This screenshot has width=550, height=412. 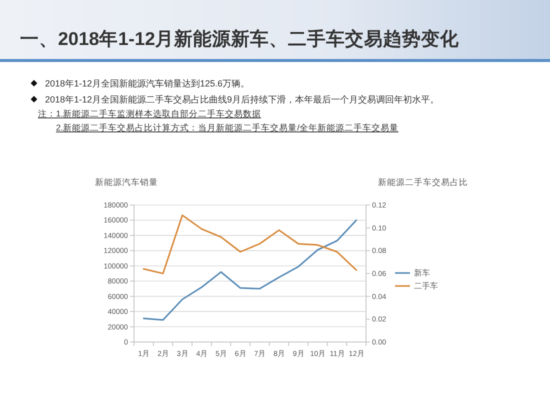 I want to click on annotation: 注：1.新能源二手车监测样本选取自部分二手车交易数据, so click(x=150, y=113).